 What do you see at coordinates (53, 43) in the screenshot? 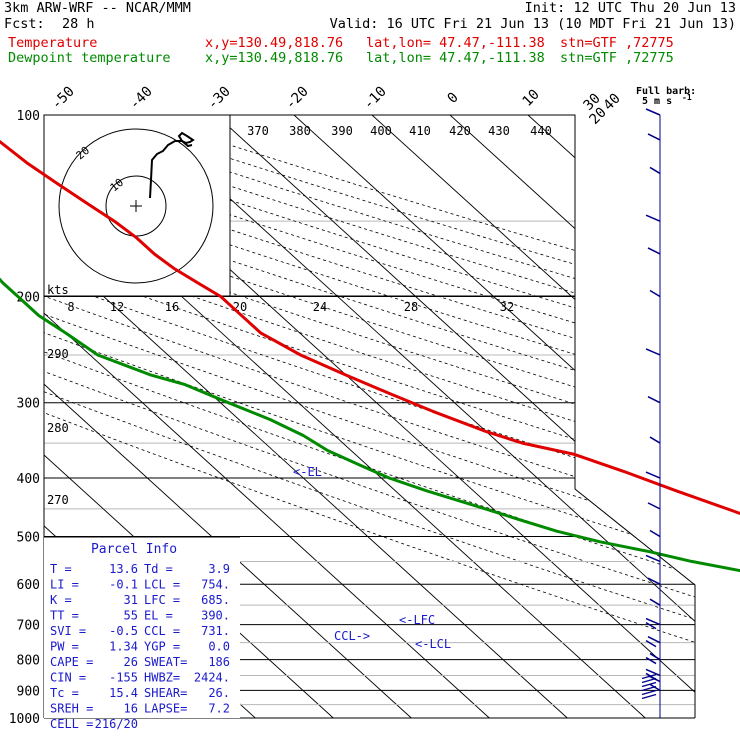
I see `legend-temperature-name: Temperature` at bounding box center [53, 43].